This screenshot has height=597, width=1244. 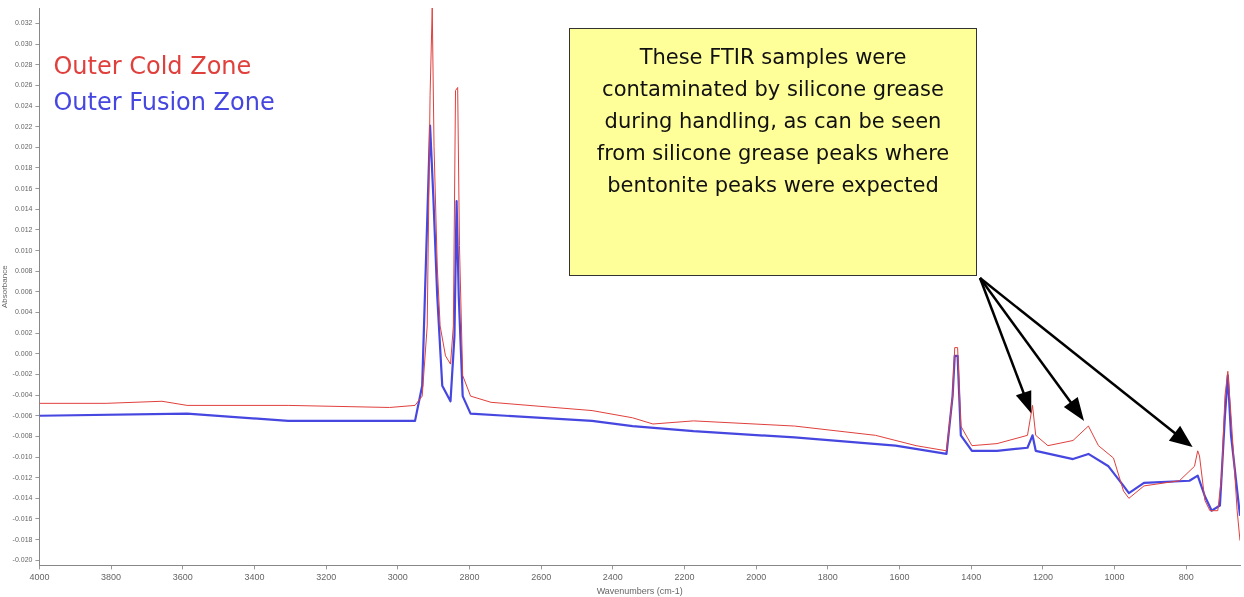 What do you see at coordinates (469, 577) in the screenshot?
I see `x-tick-label: 2800` at bounding box center [469, 577].